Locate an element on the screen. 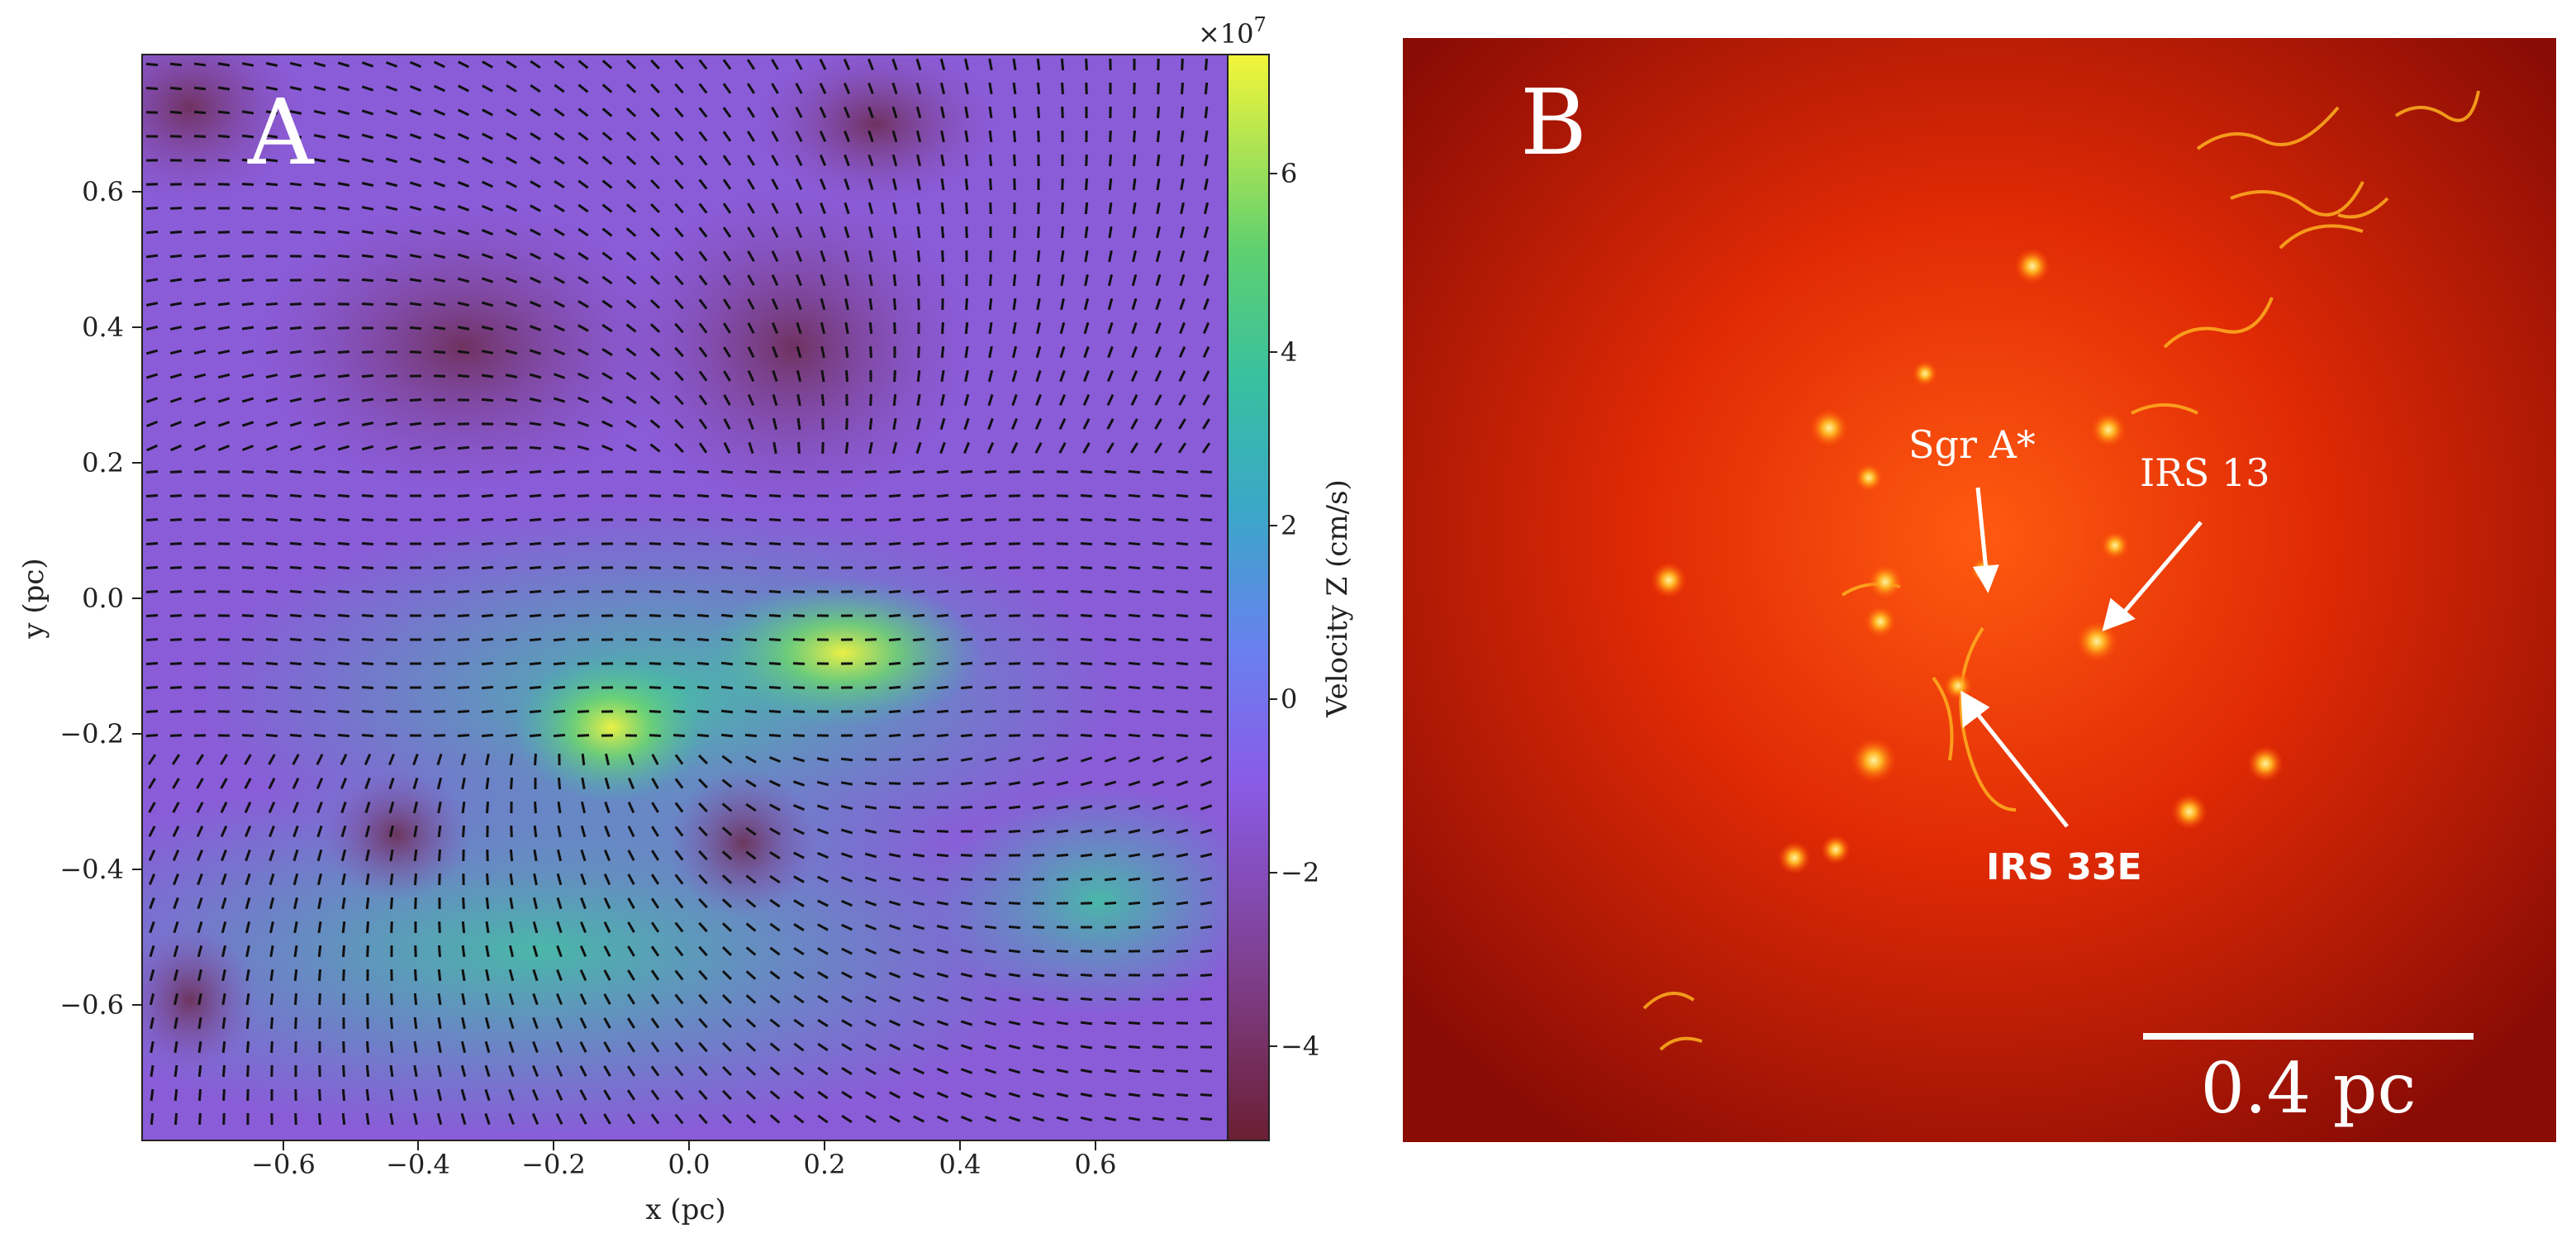  y-tick-label: −0.4 is located at coordinates (91, 869).